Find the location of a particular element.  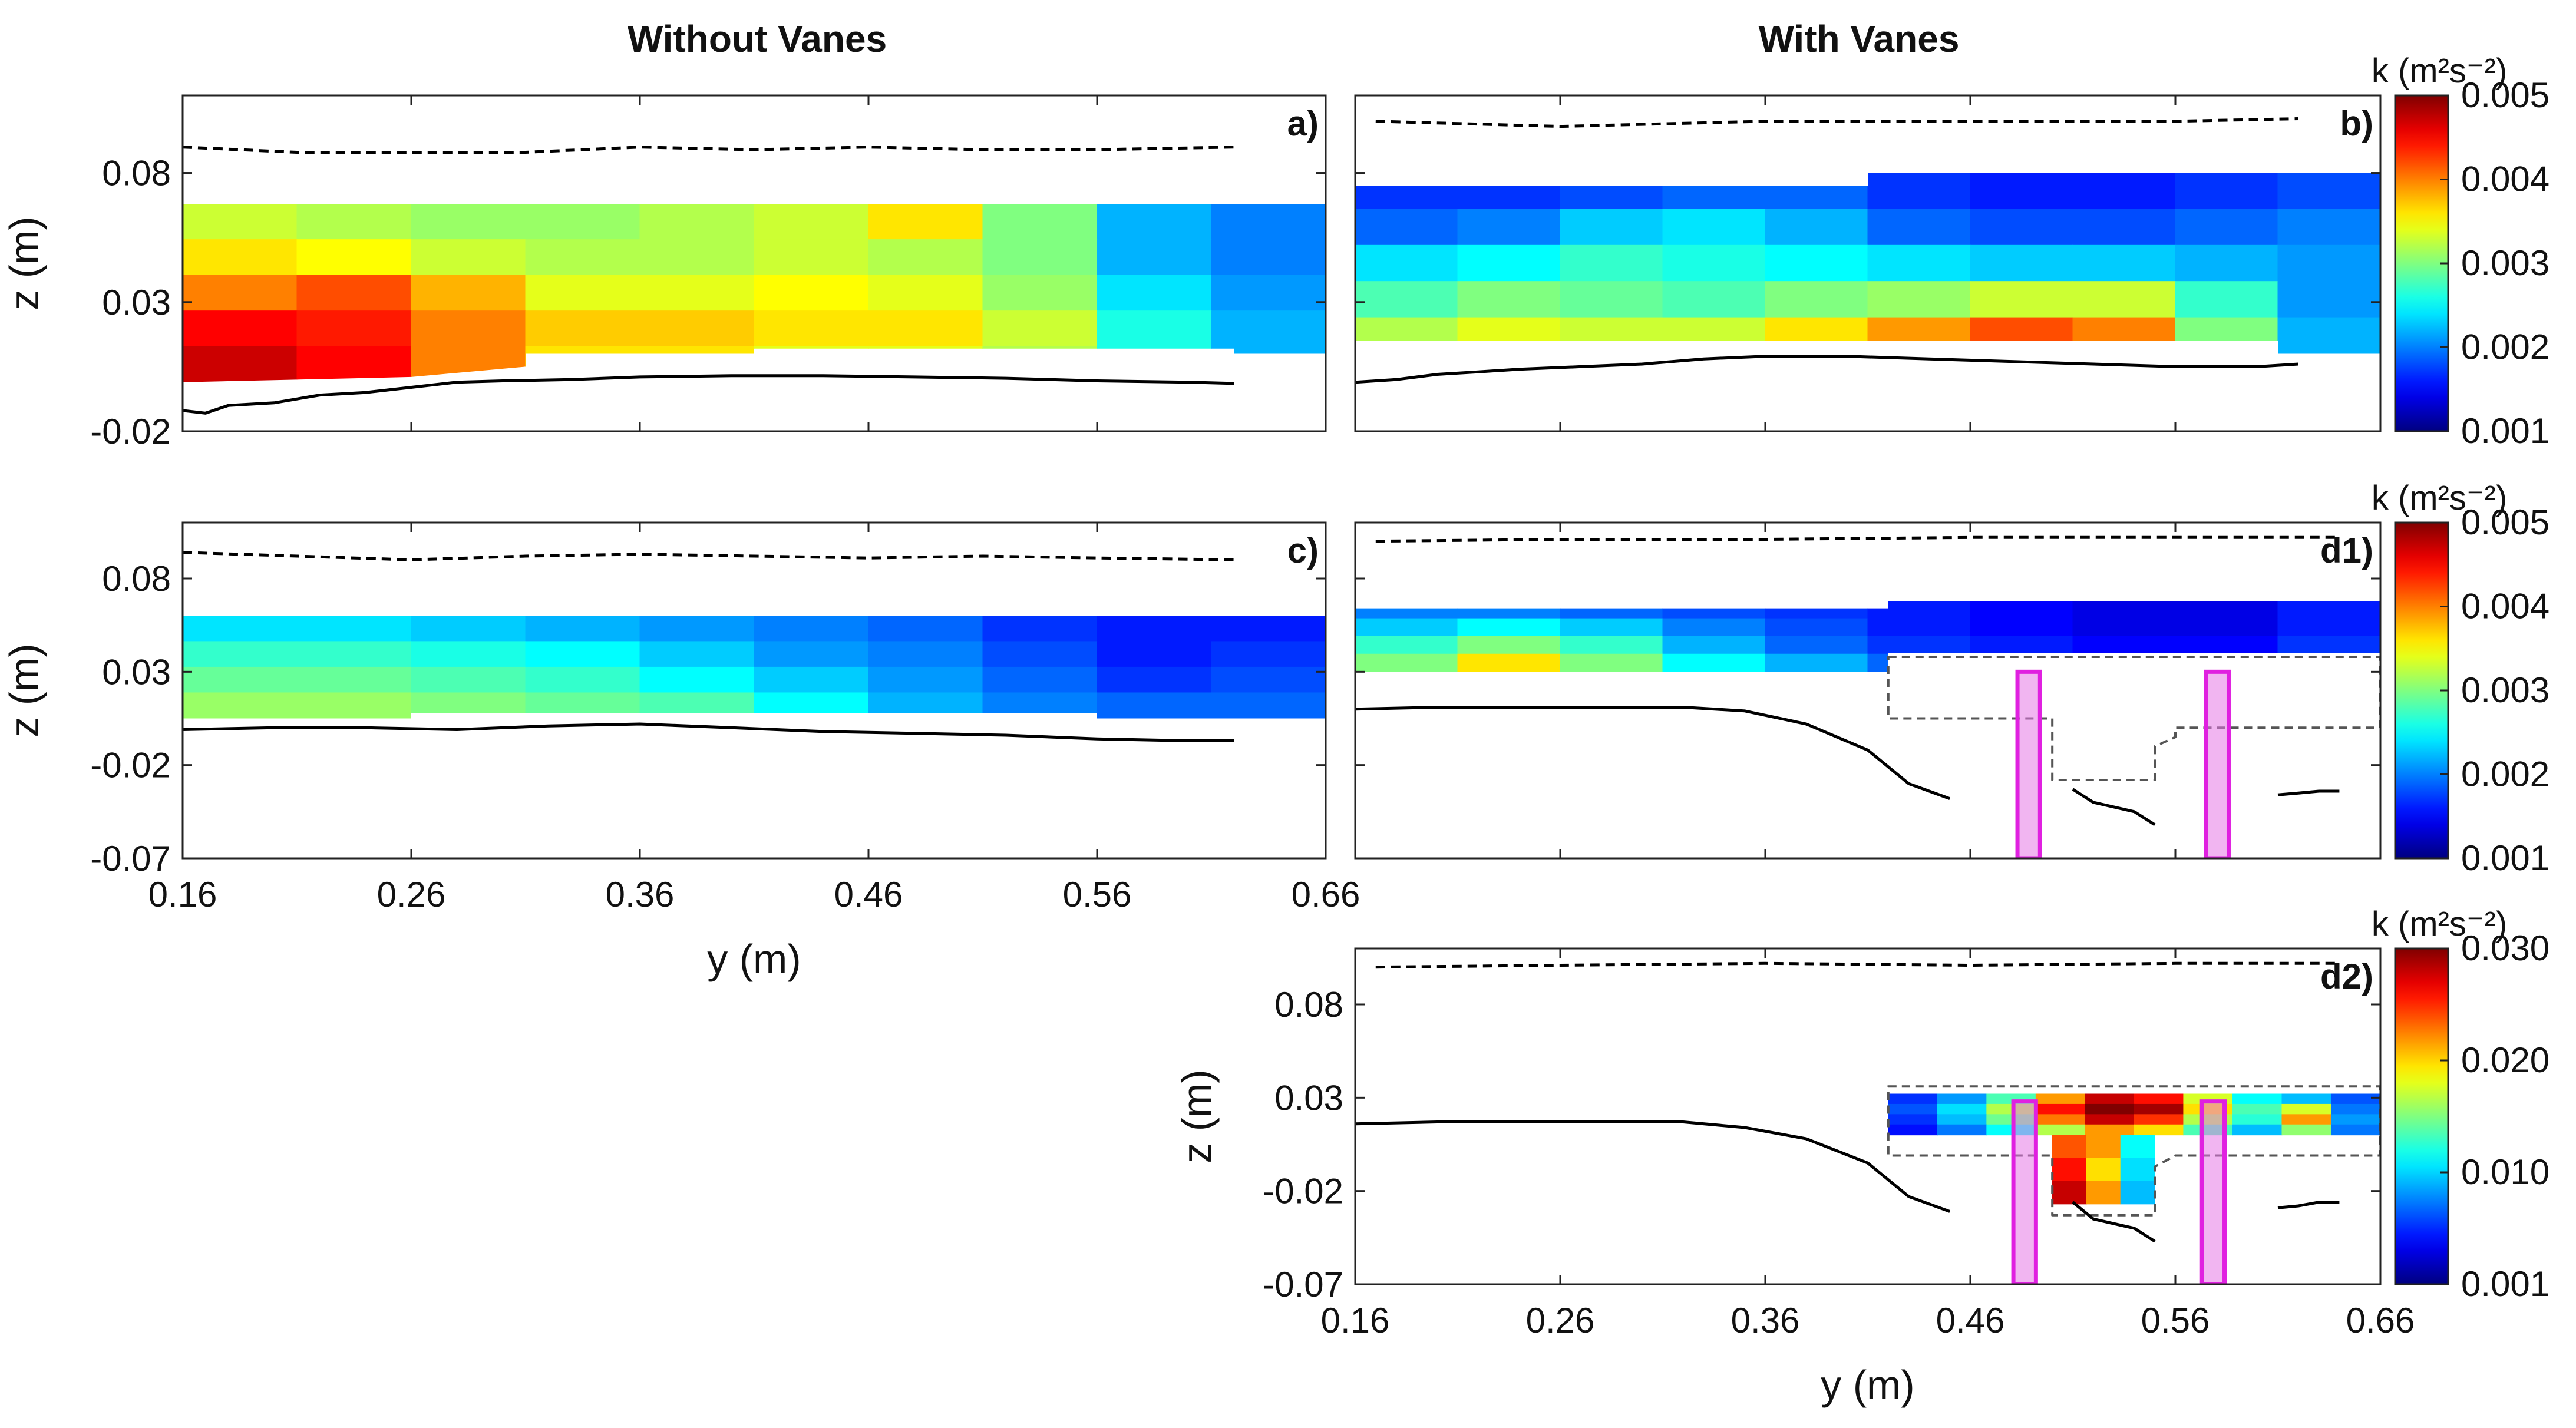

panel-b-colorbar is located at coordinates (2421, 263).